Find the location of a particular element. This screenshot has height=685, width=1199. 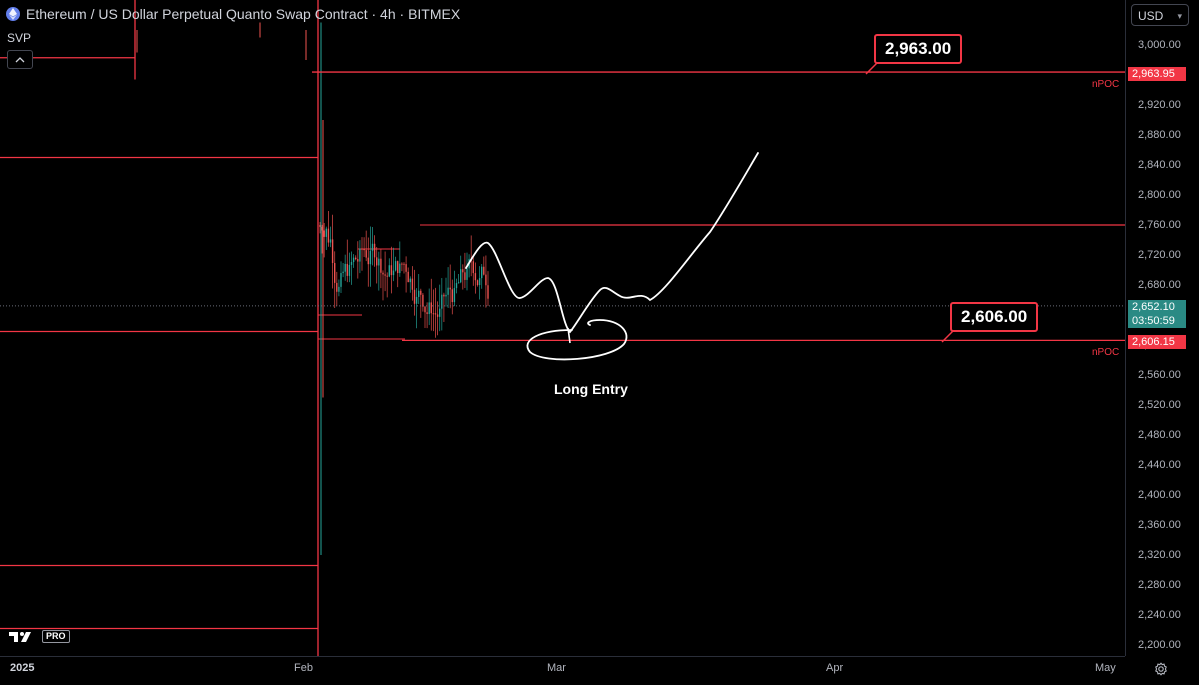

bar-countdown: 03:50:59 is located at coordinates (1153, 321).